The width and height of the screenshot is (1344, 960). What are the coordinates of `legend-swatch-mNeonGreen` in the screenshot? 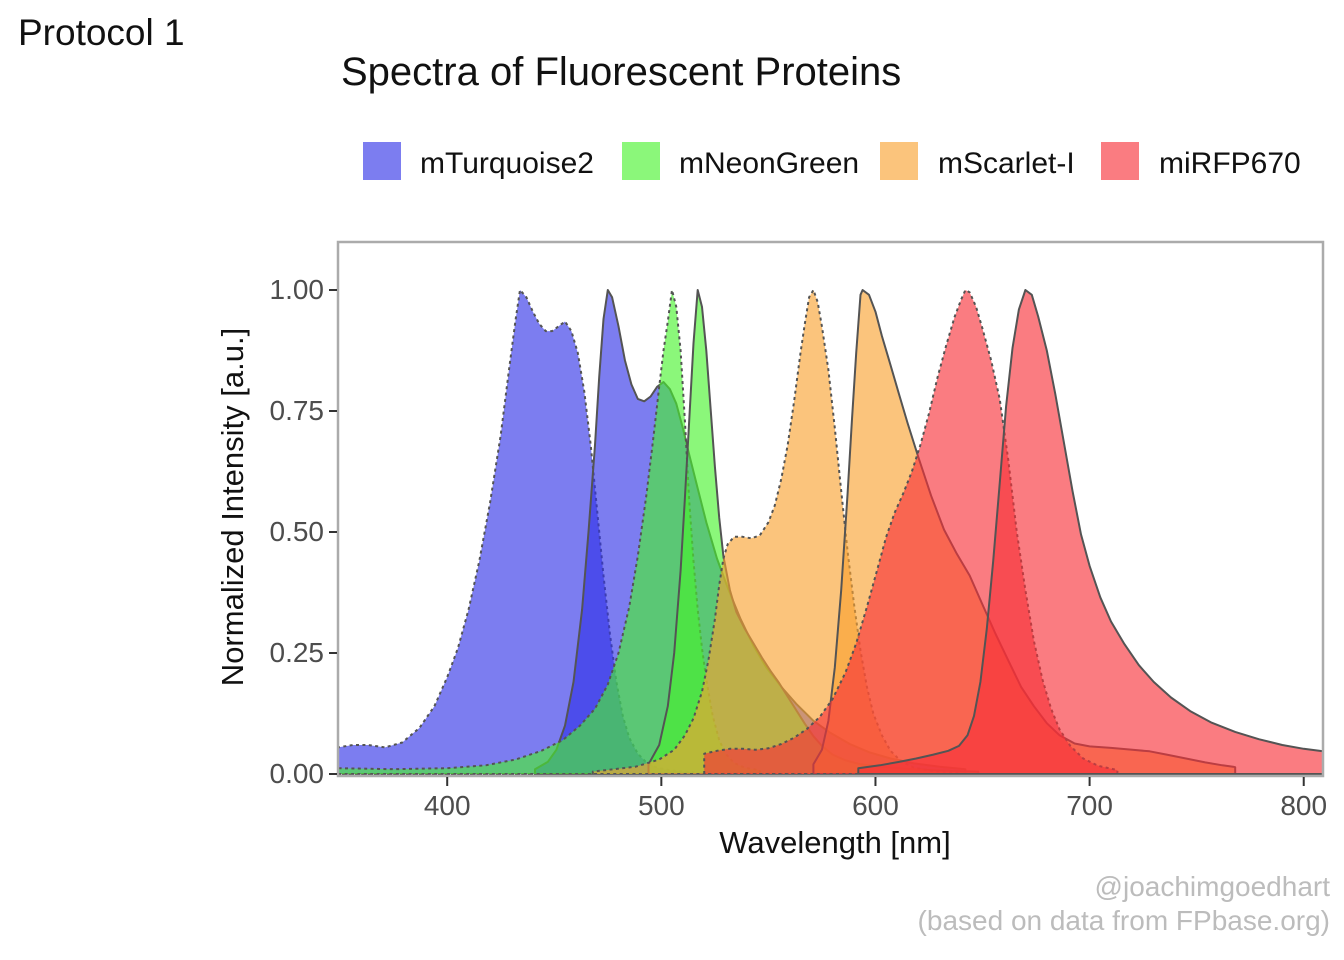 It's located at (641, 161).